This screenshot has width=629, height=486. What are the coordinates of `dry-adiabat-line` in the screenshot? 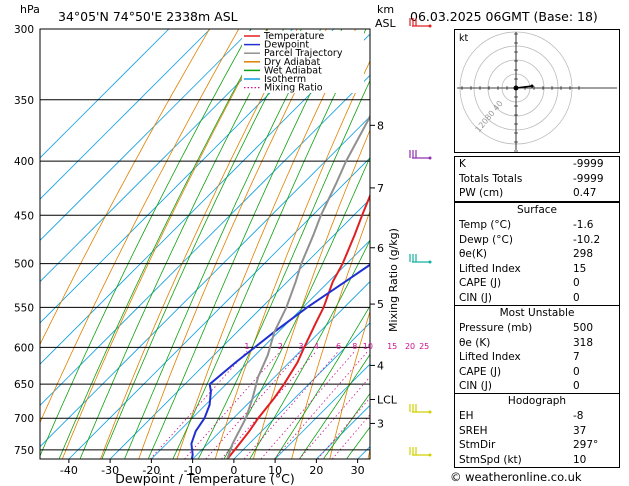 It's located at (311, 294).